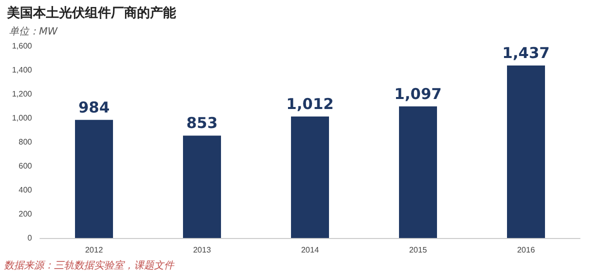  I want to click on y-tick-label: 600, so click(25, 166).